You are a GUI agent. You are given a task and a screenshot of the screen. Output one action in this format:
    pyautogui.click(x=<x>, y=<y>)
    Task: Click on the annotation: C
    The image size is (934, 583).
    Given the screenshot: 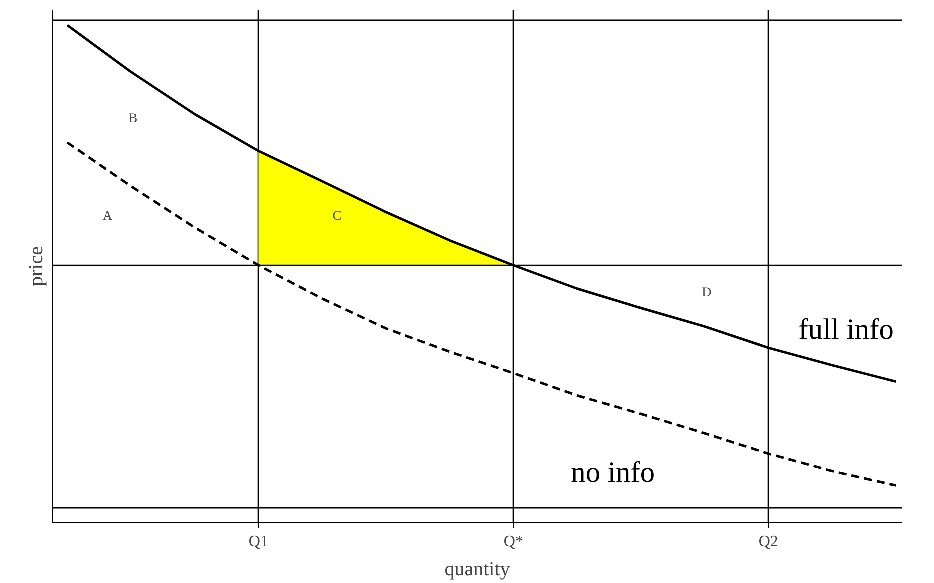 What is the action you would take?
    pyautogui.click(x=337, y=215)
    